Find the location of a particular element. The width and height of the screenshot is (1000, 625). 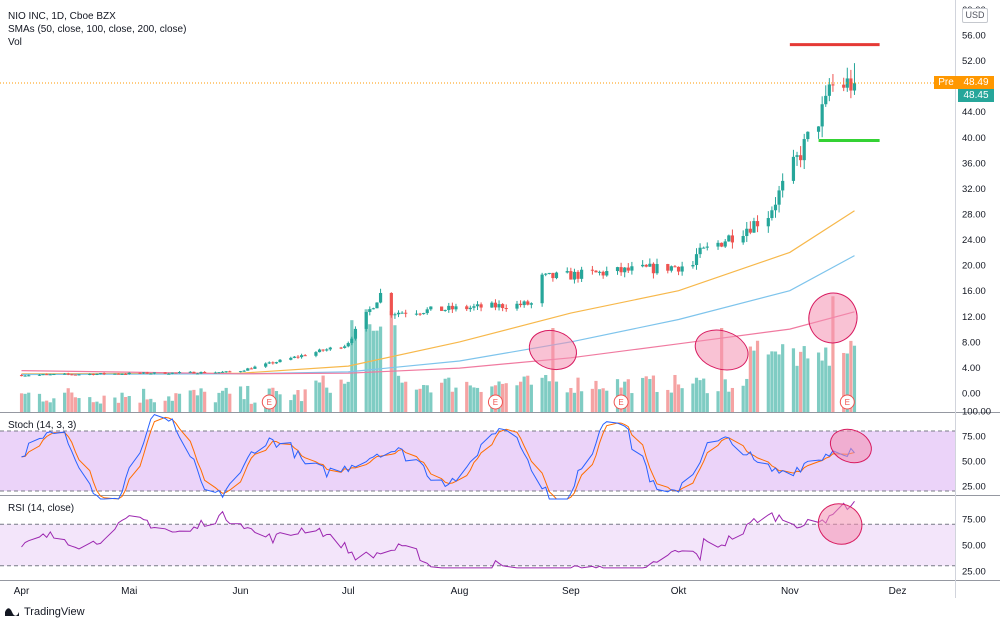

time-tick-label: Mai is located at coordinates (129, 591).